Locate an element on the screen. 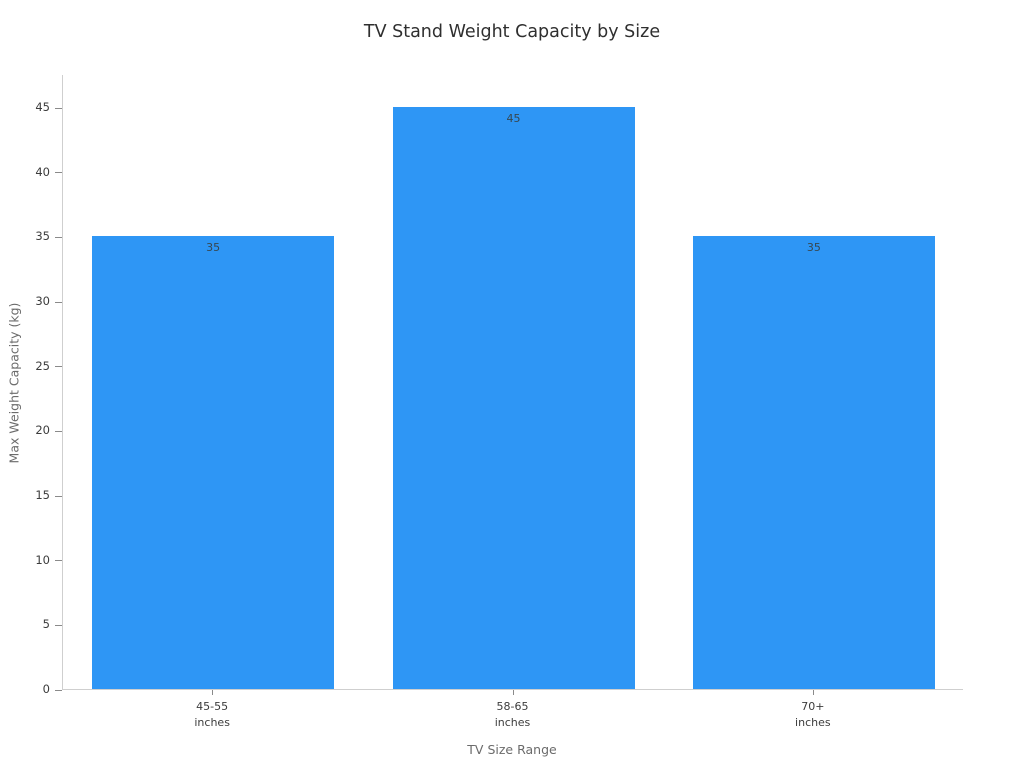  y-tick-label: 25 is located at coordinates (42, 365).